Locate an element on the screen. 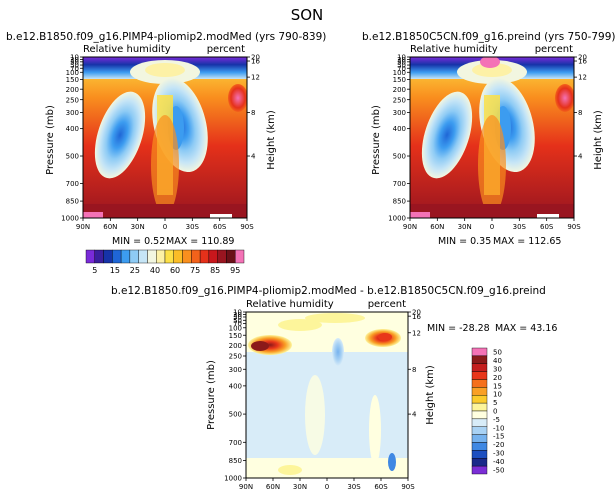 The width and height of the screenshot is (615, 497). colorbar-label: -20 is located at coordinates (498, 445).